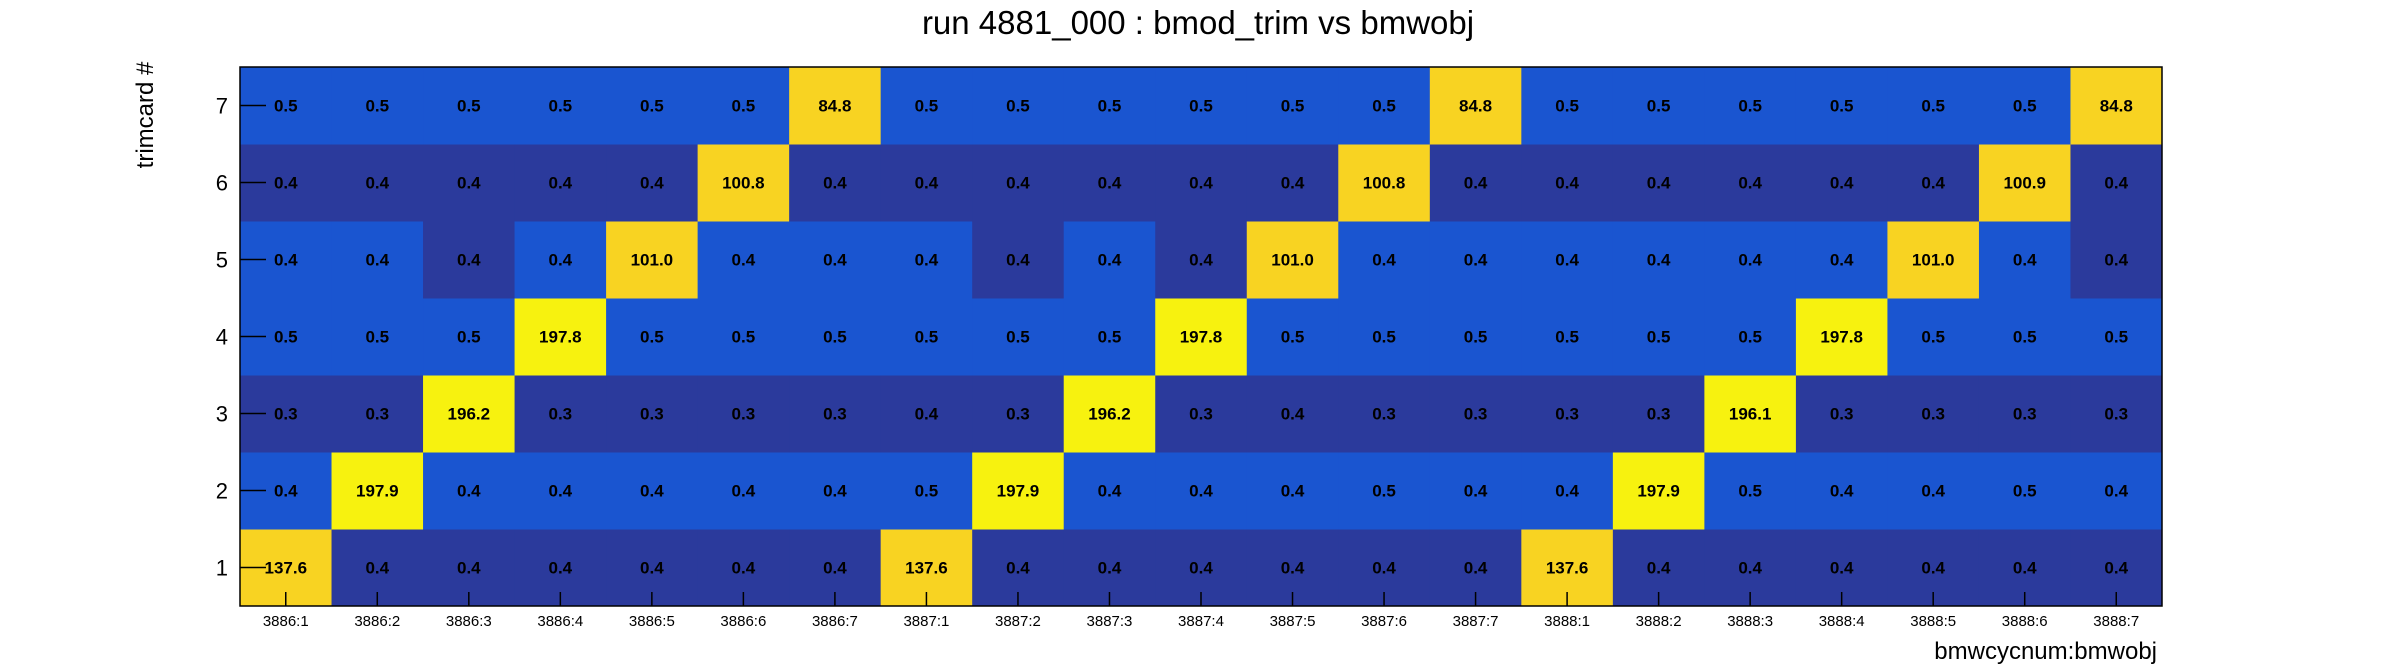 The height and width of the screenshot is (672, 2396). What do you see at coordinates (1384, 621) in the screenshot?
I see `x-tick-label: 3887:6` at bounding box center [1384, 621].